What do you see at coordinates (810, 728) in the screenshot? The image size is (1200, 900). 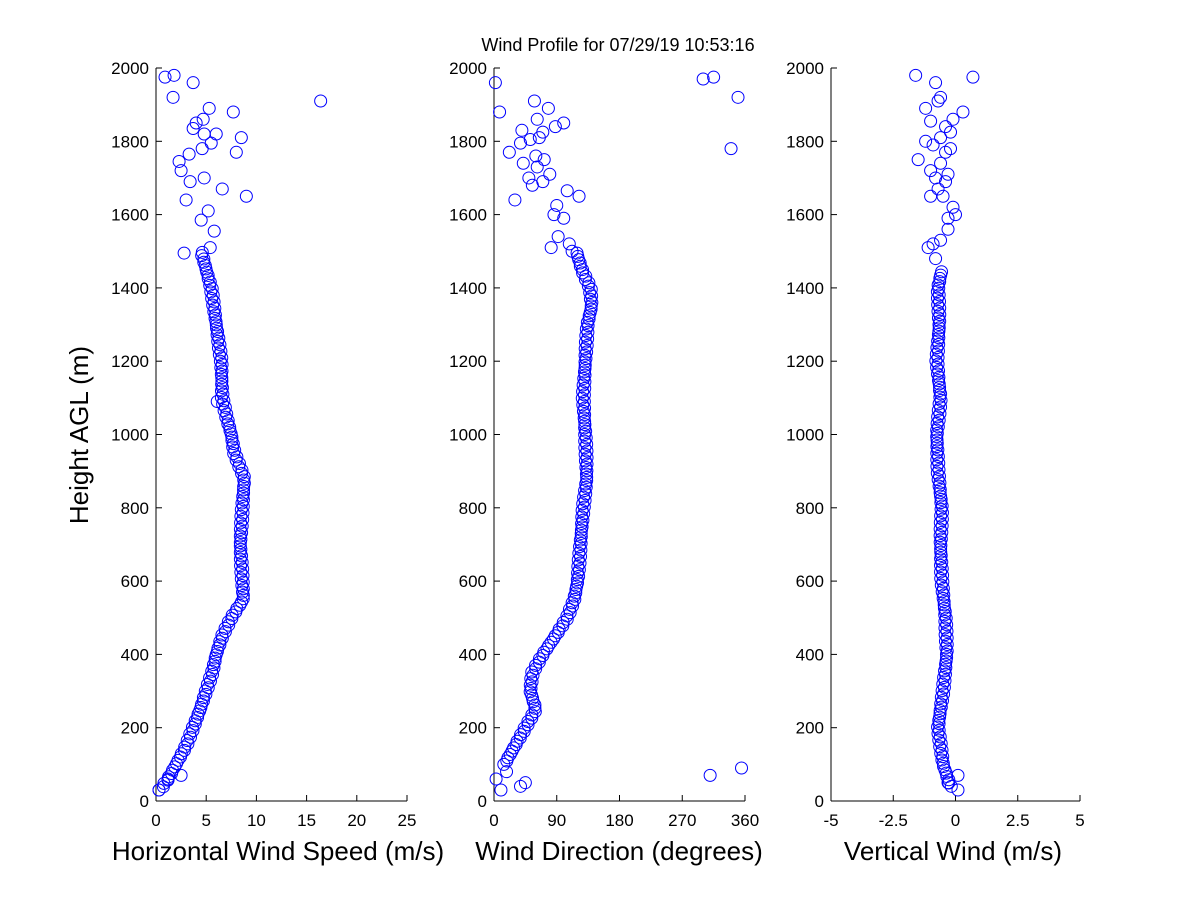 I see `vertical-y-tick-label: 200` at bounding box center [810, 728].